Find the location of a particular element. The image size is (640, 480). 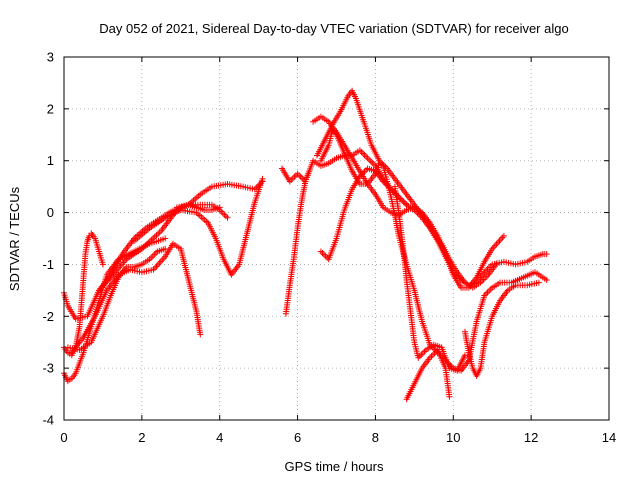

y-tick-label: -3 is located at coordinates (48, 368).